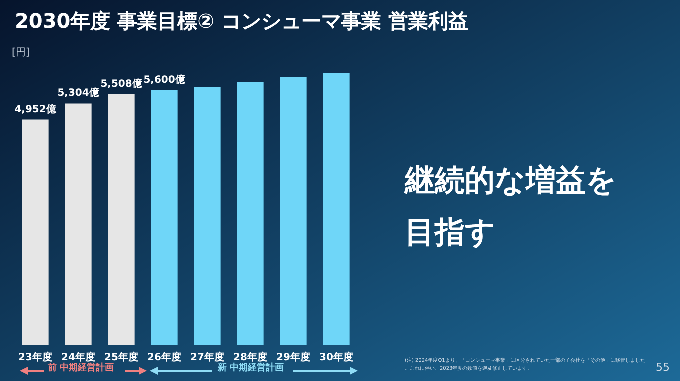 This screenshot has width=680, height=381. I want to click on x-tick-label: 23年度, so click(35, 358).